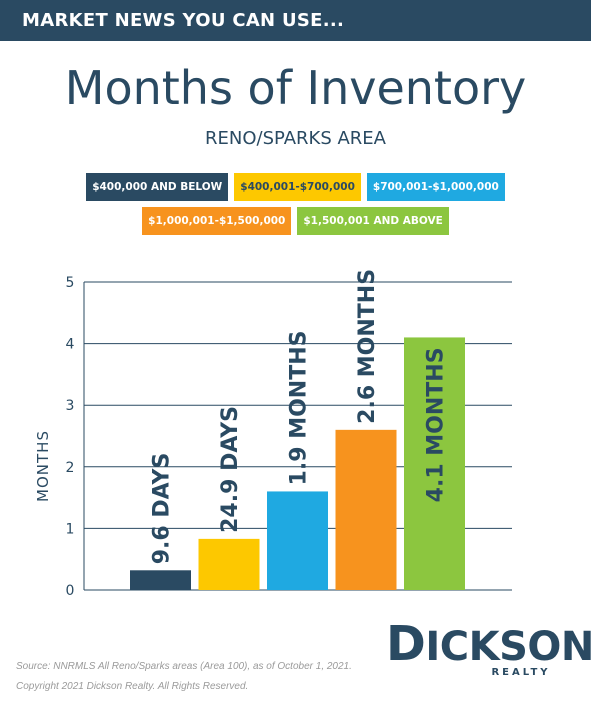 The image size is (591, 709). I want to click on y-tick-label-3: 3, so click(70, 406).